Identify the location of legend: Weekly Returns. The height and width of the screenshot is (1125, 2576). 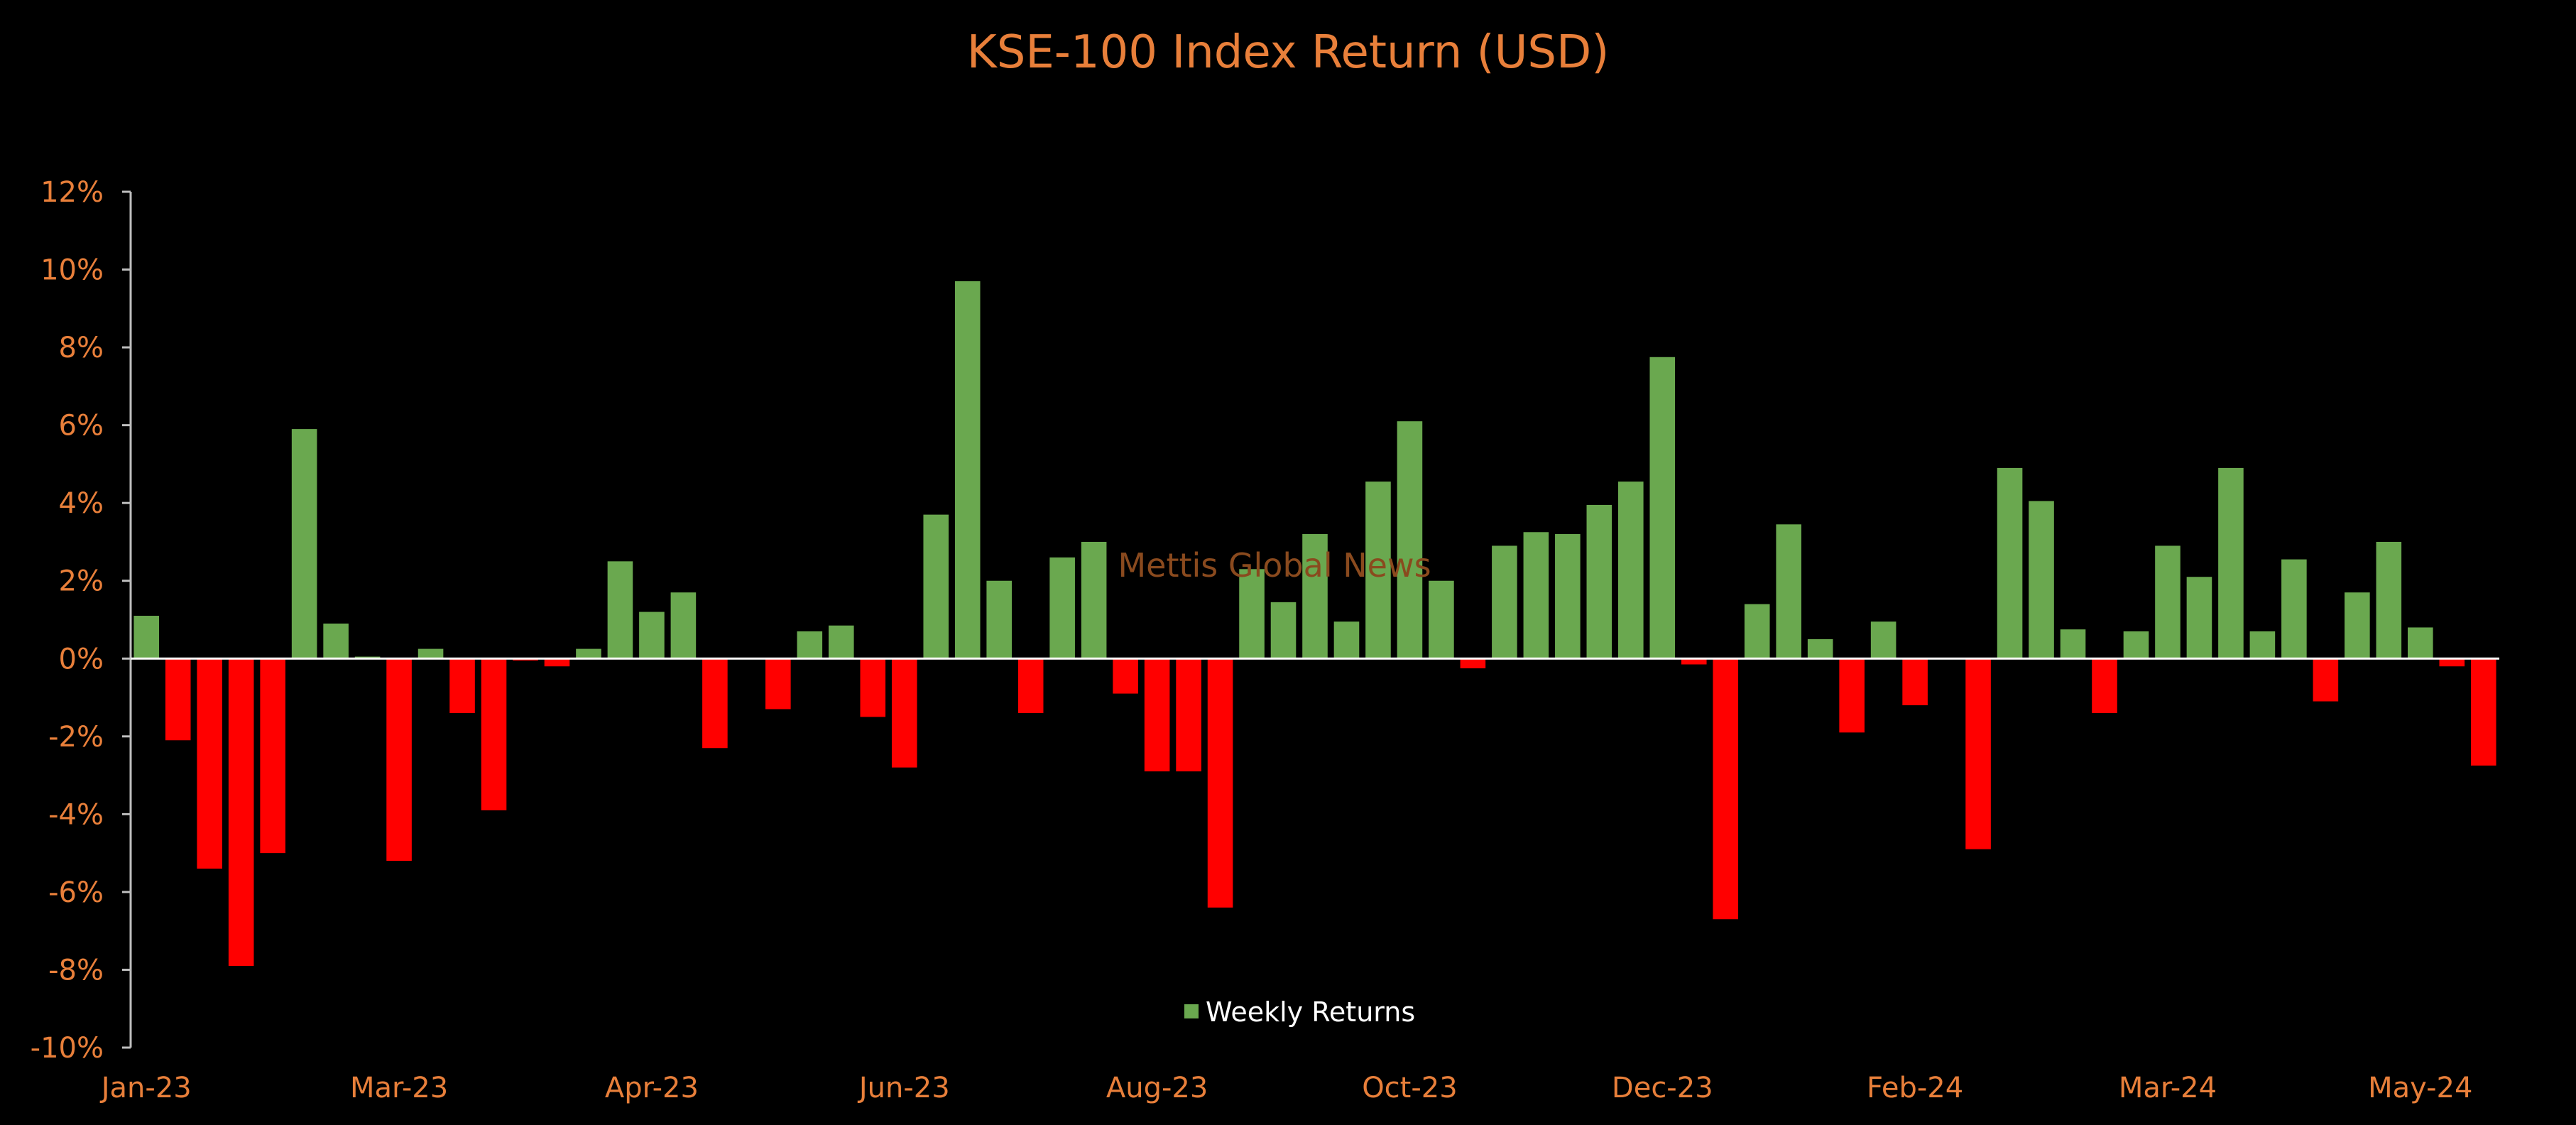
(1299, 1012).